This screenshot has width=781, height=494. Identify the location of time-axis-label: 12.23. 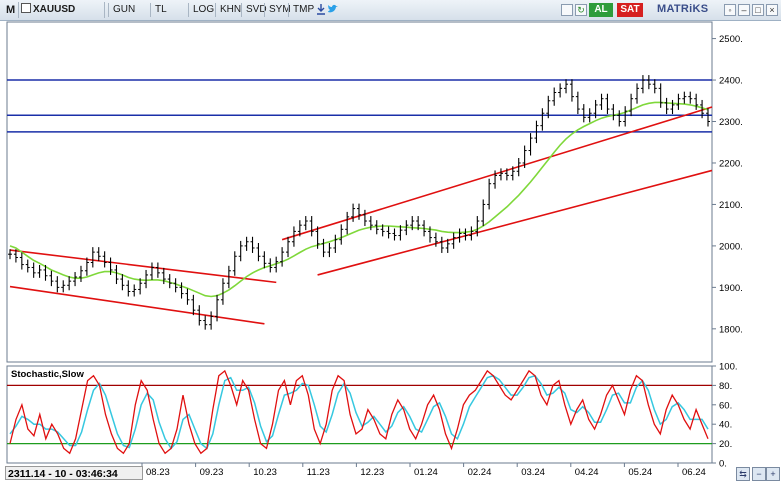
(372, 472).